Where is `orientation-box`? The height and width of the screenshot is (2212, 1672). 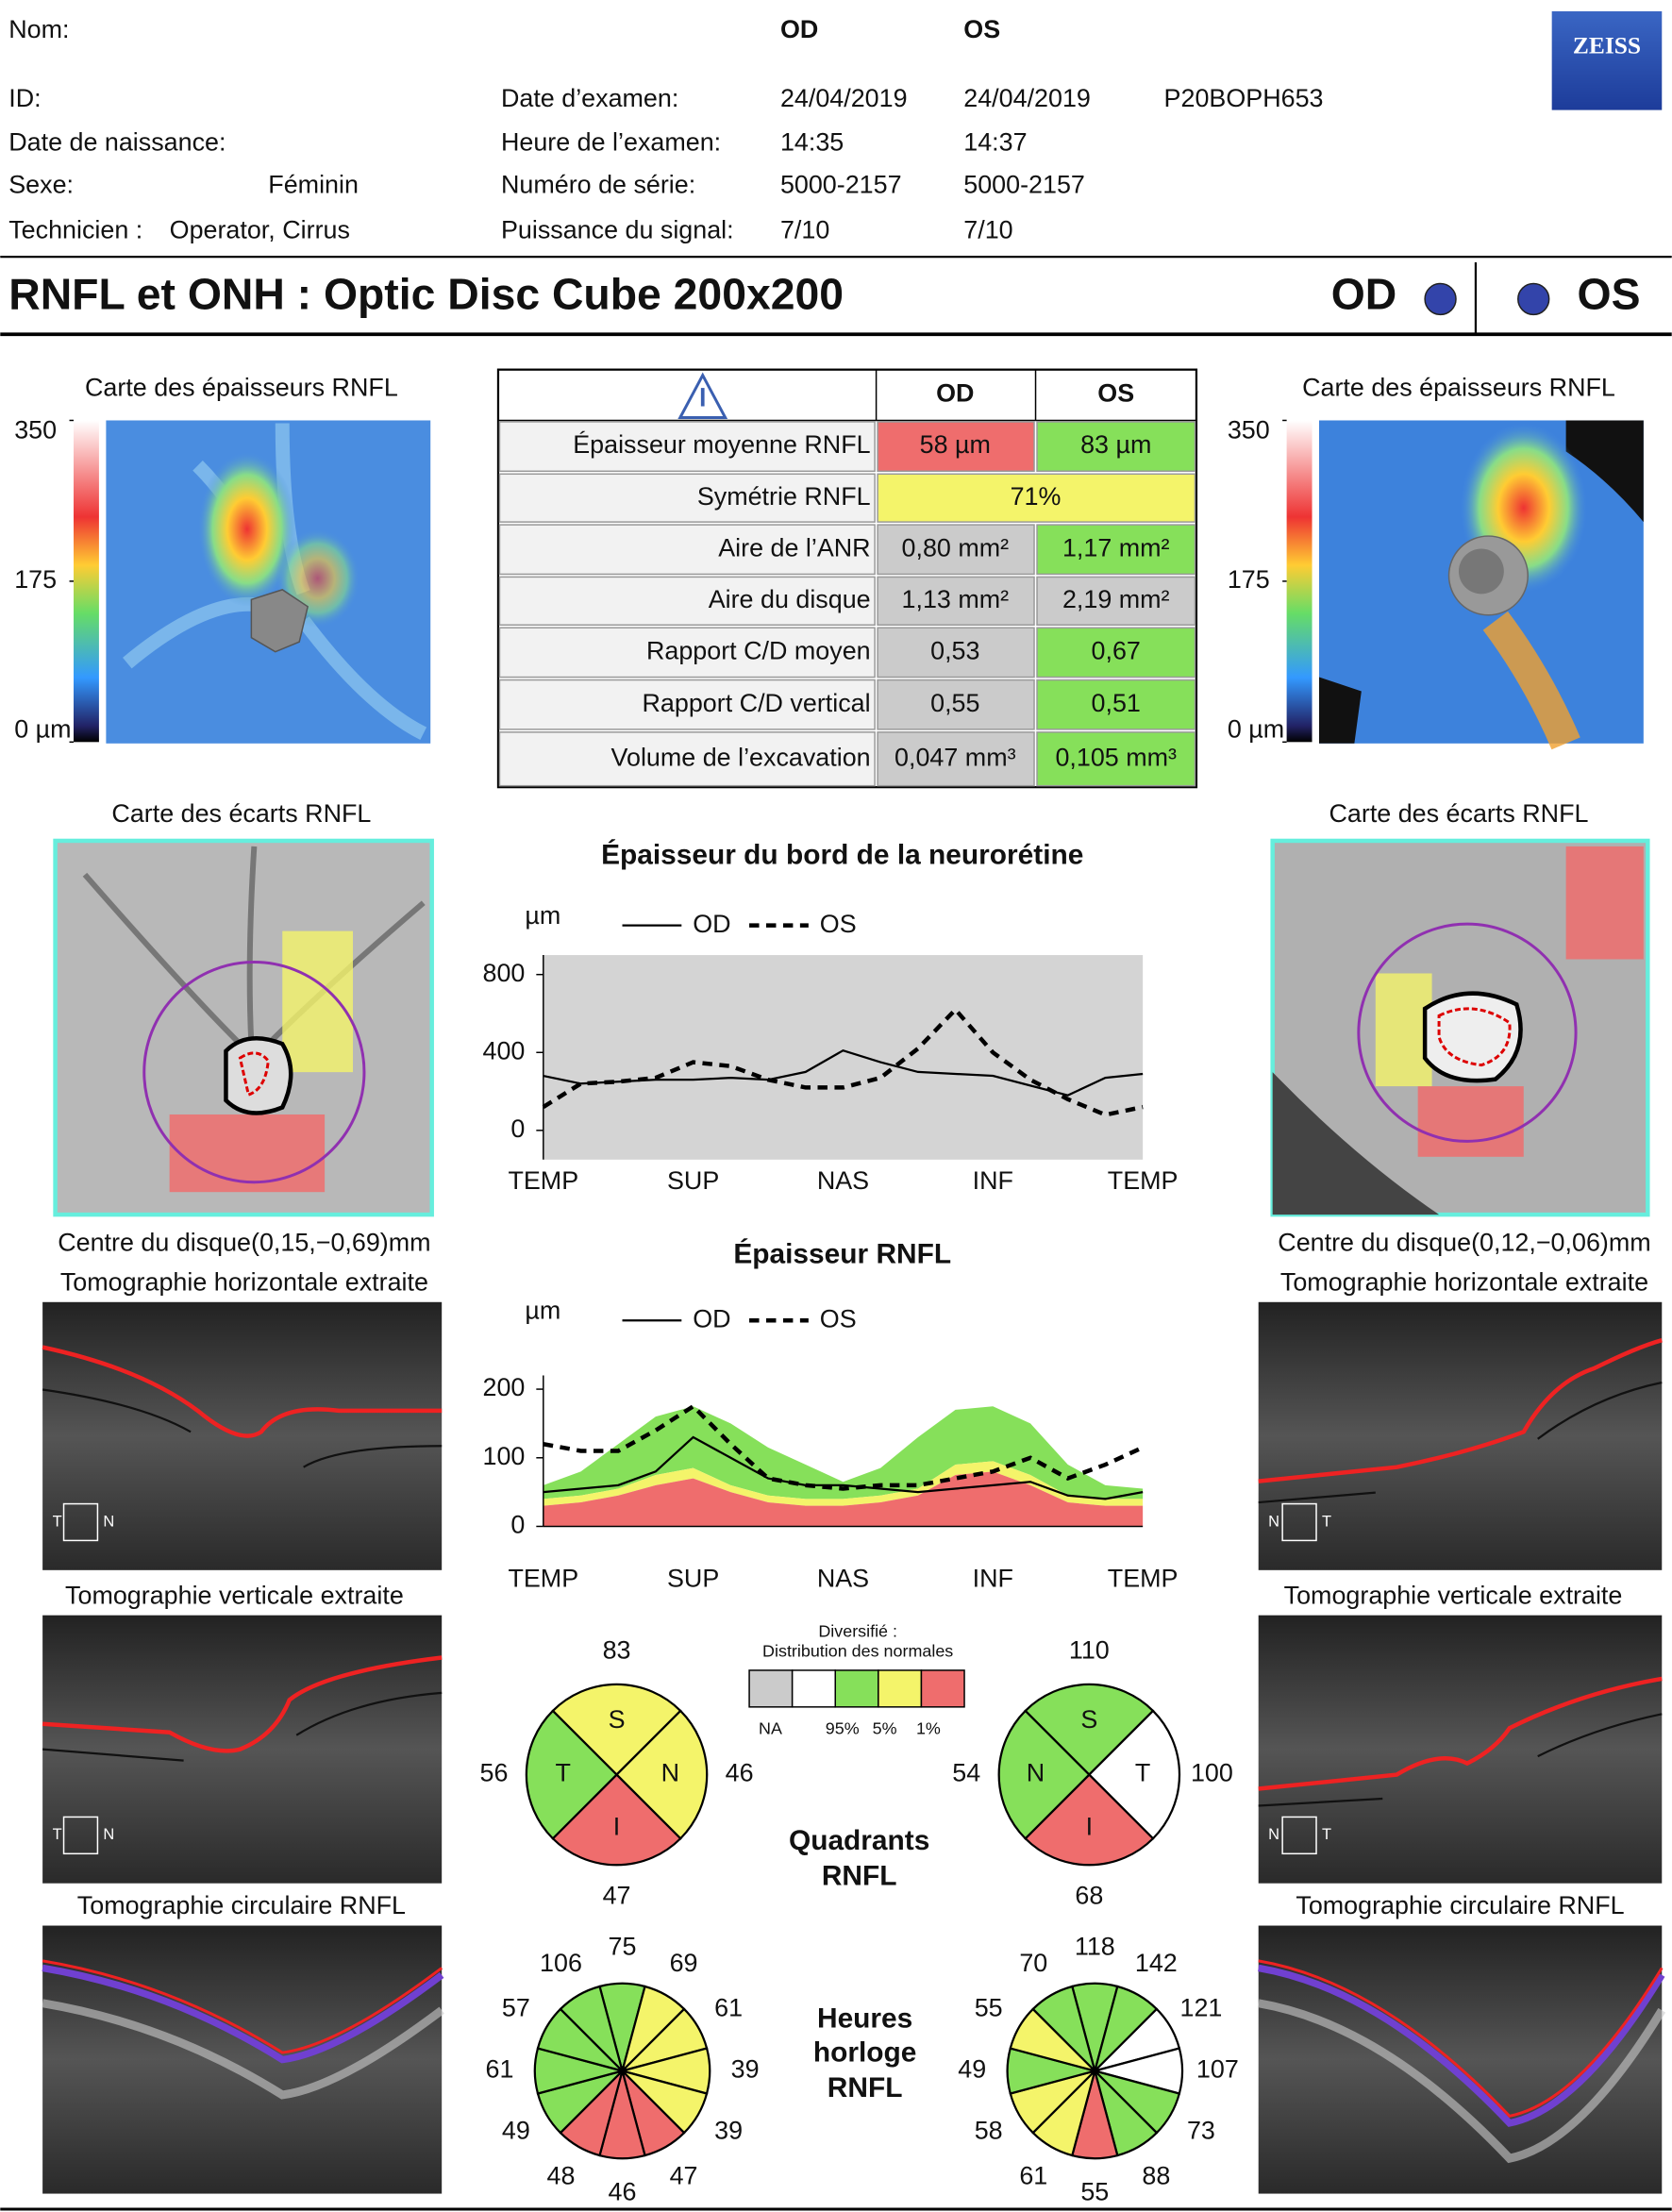 orientation-box is located at coordinates (689, 1679).